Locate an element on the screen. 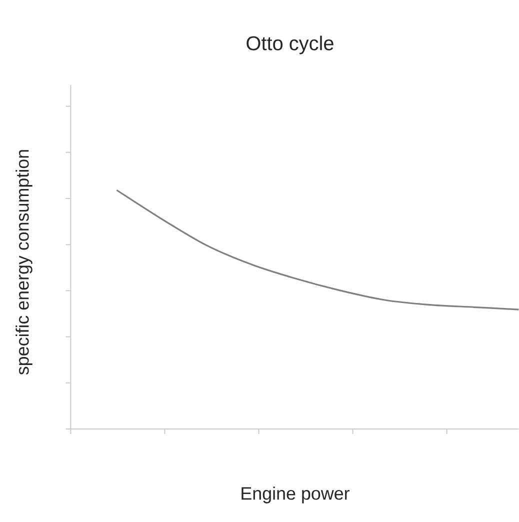  chart-title: Otto cycle is located at coordinates (290, 45).